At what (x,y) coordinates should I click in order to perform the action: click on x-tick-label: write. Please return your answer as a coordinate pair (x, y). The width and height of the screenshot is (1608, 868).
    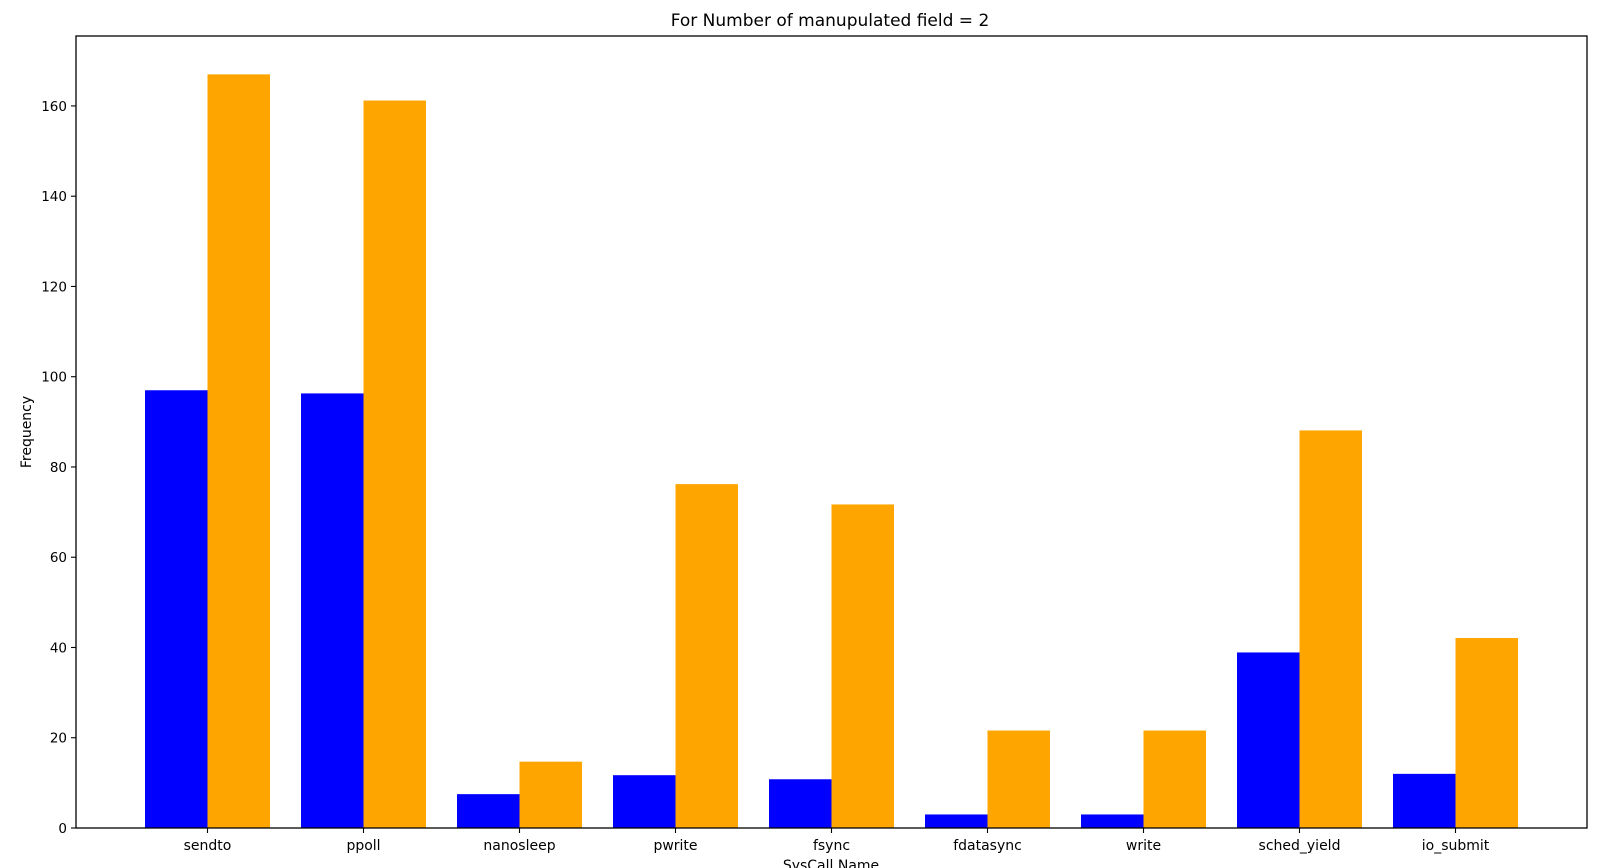
    Looking at the image, I should click on (1143, 846).